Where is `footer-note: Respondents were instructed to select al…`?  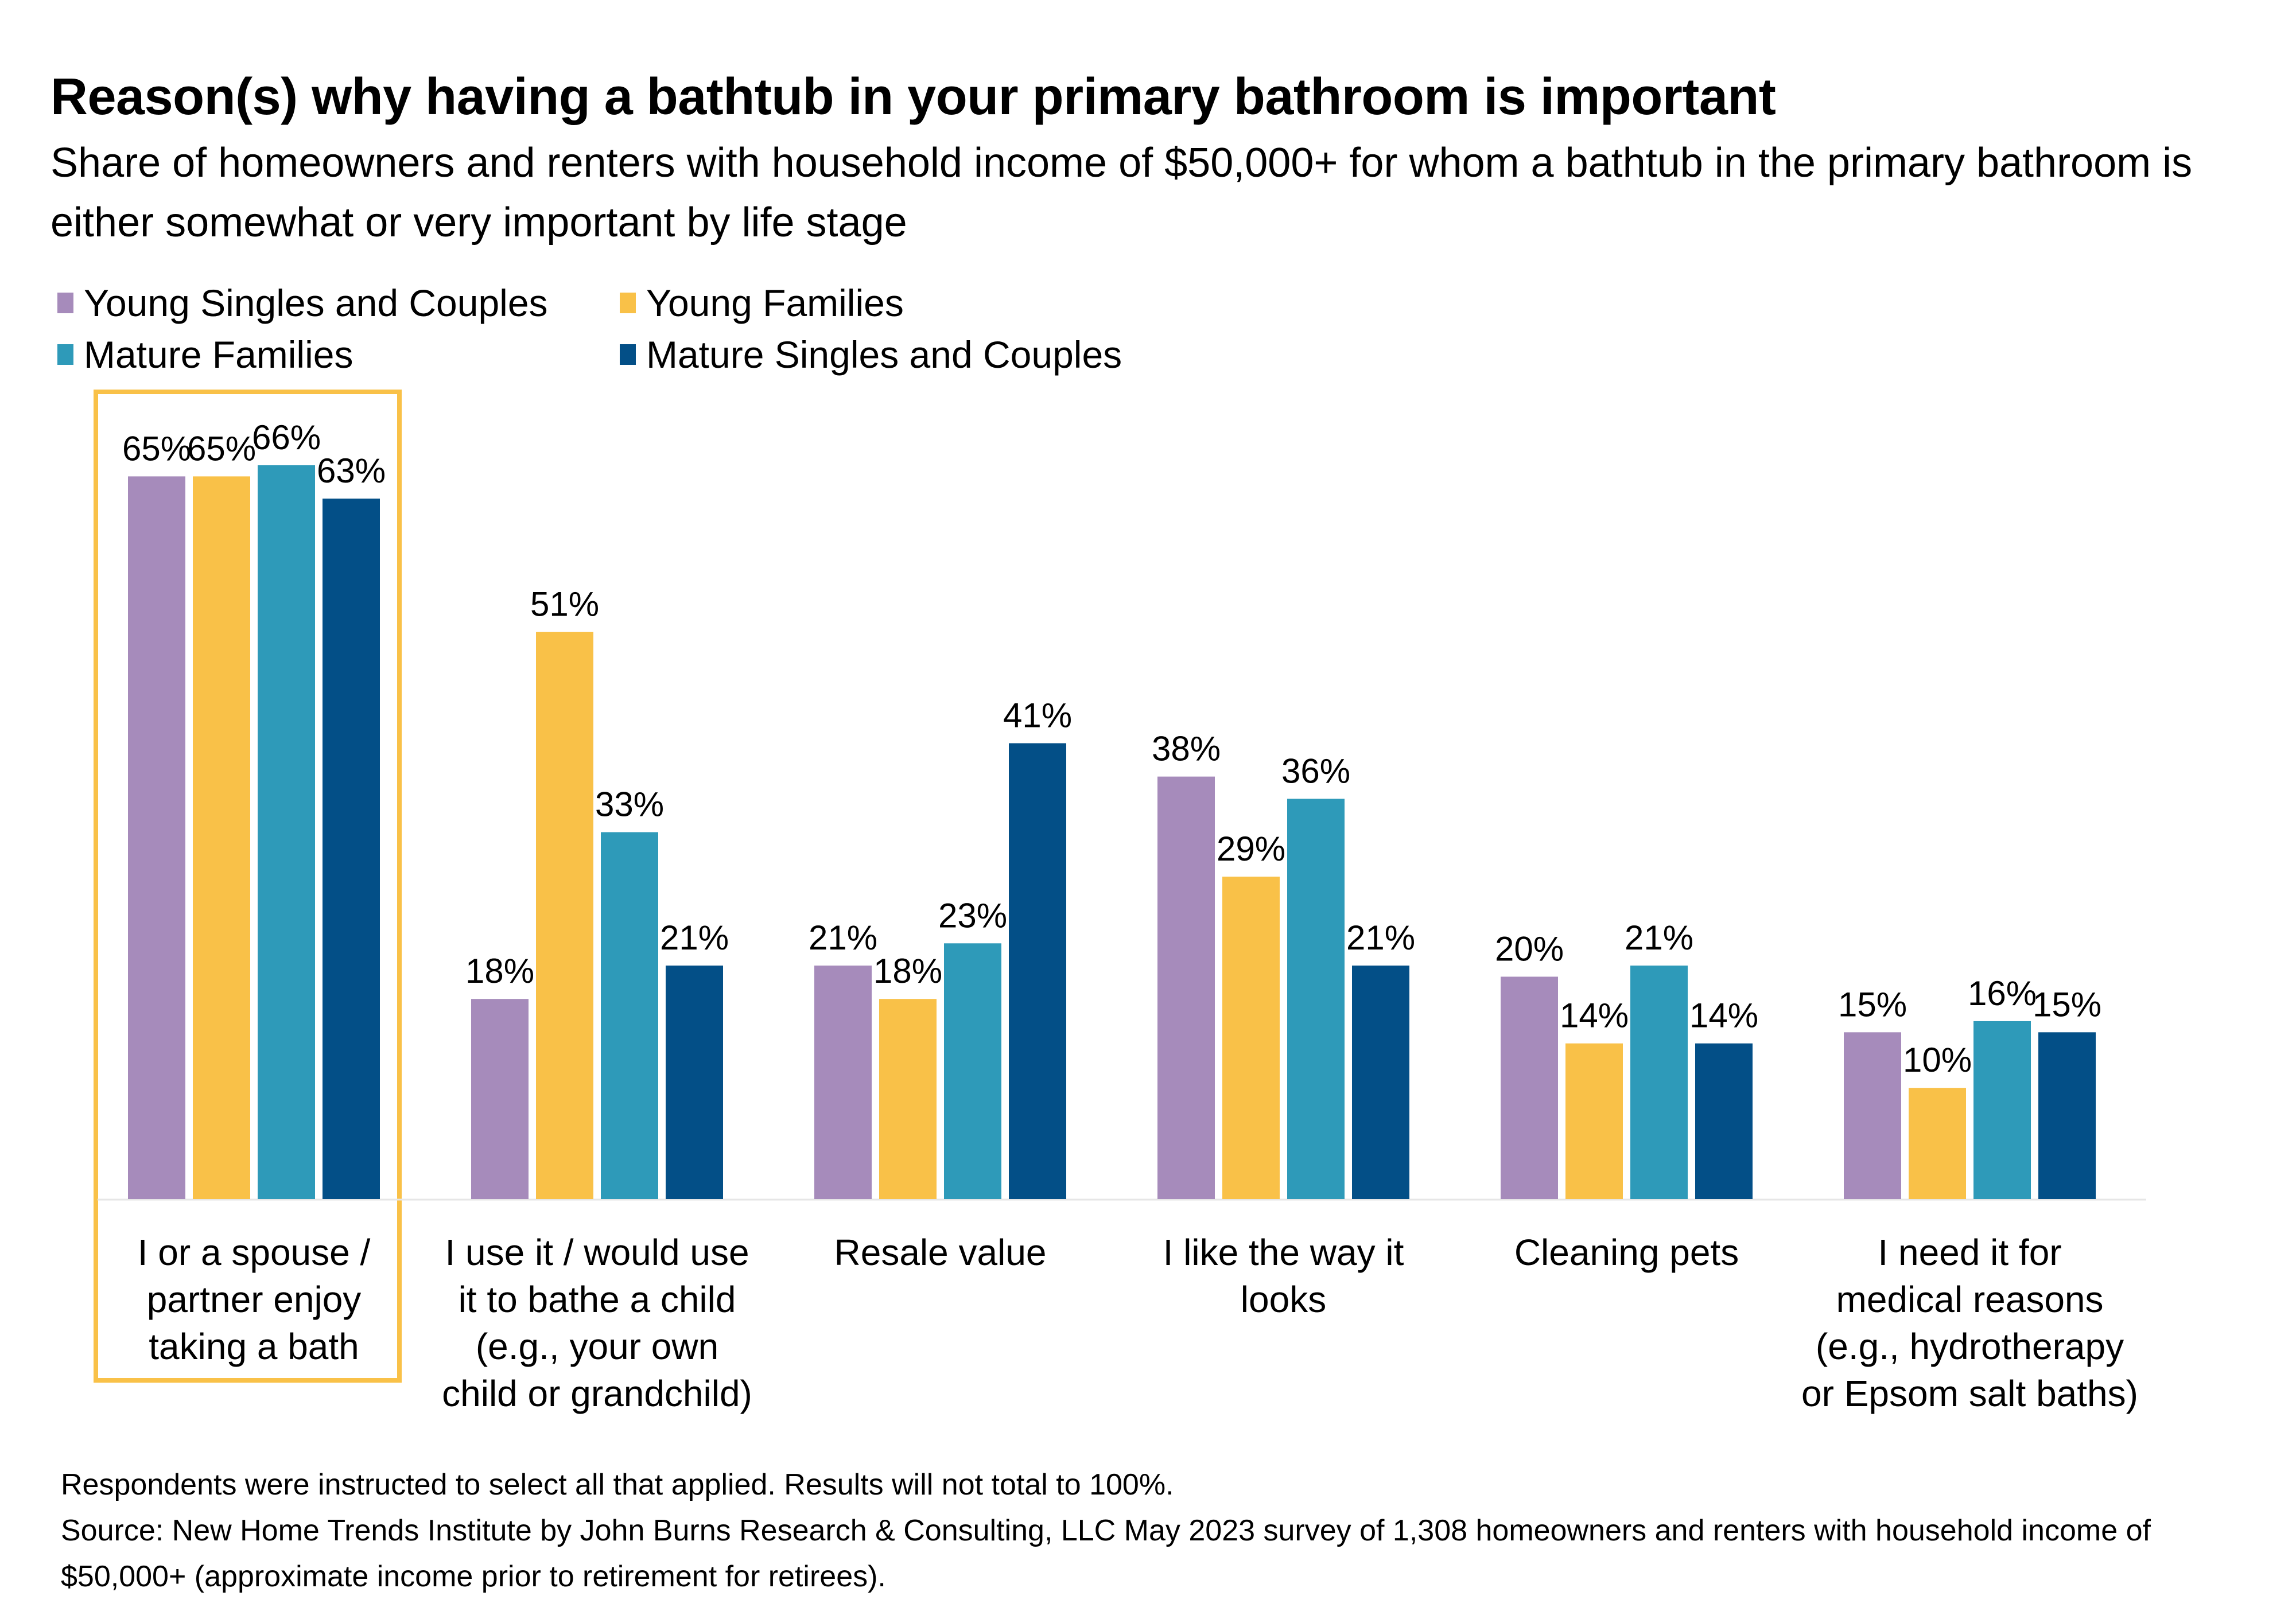 footer-note: Respondents were instructed to select al… is located at coordinates (617, 1484).